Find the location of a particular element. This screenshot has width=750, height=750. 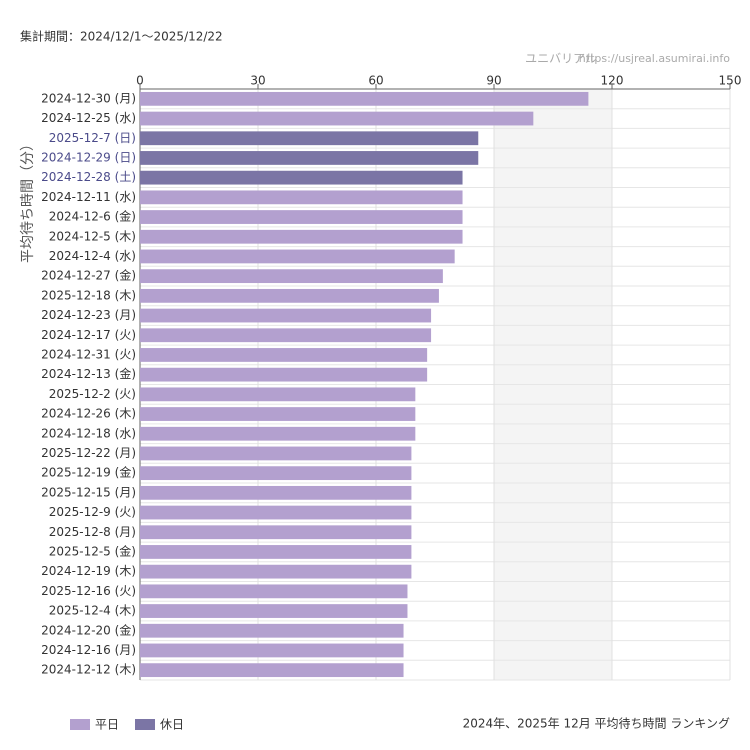

y-tick-label: 2024-12-13 (金) is located at coordinates (88, 373).